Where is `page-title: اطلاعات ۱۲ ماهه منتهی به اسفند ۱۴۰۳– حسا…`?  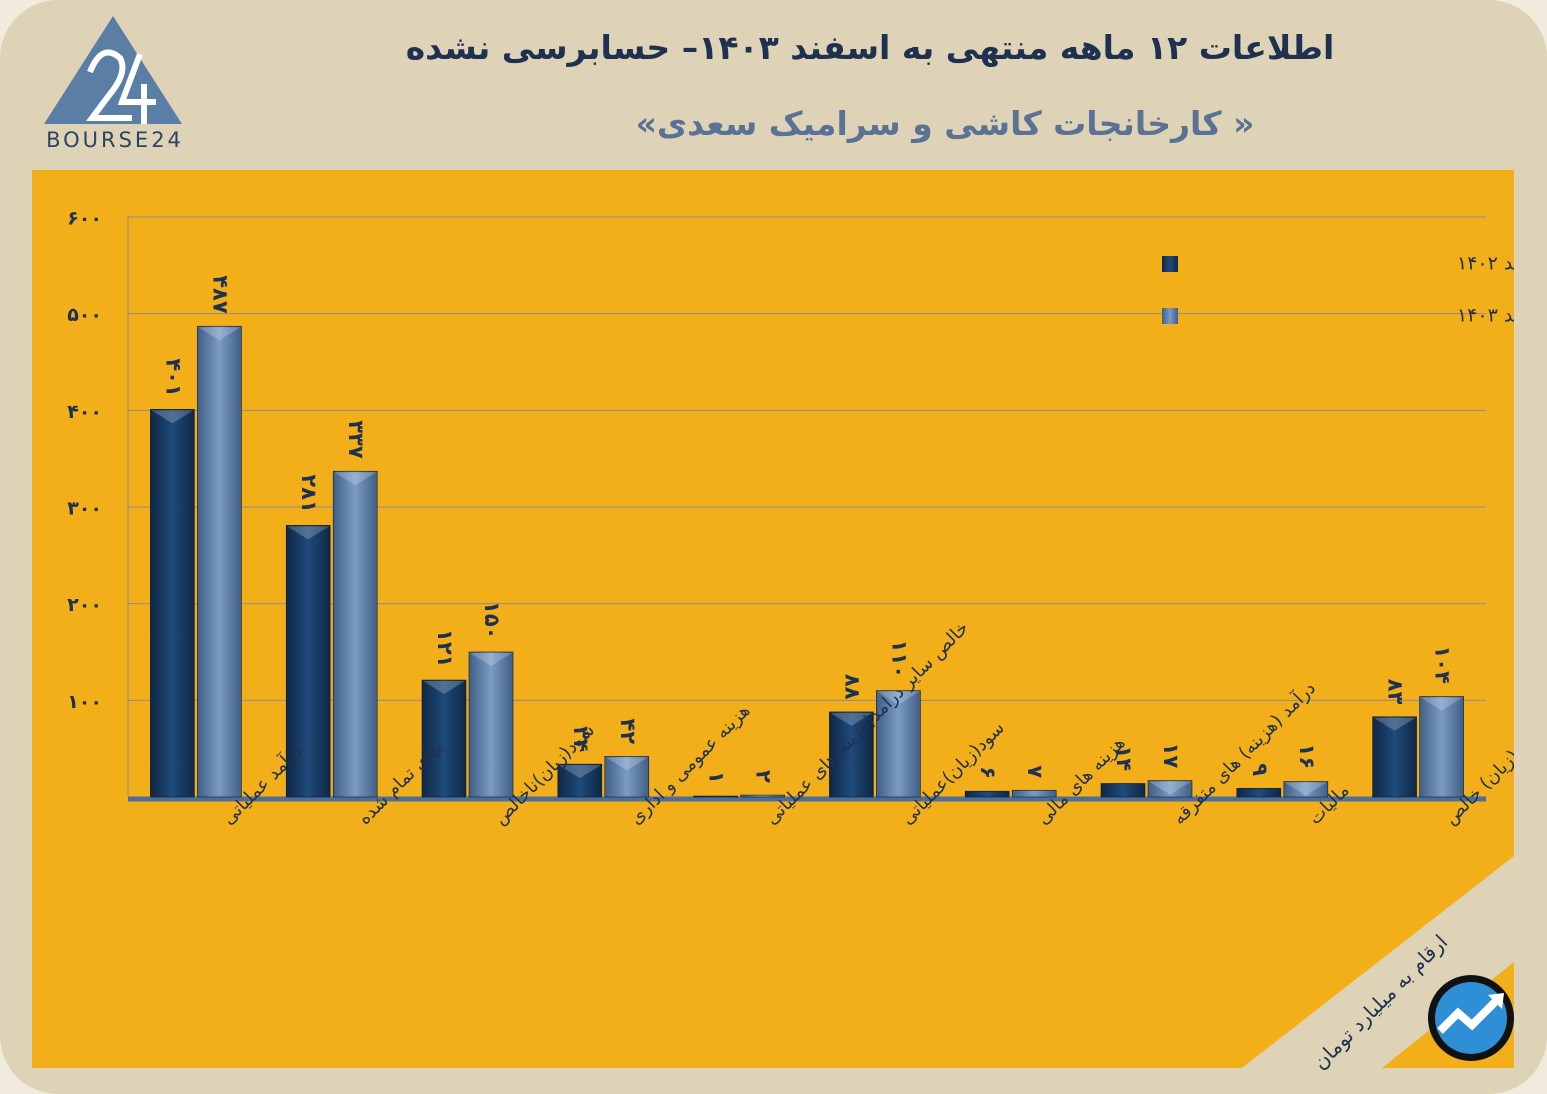 page-title: اطلاعات ۱۲ ماهه منتهی به اسفند ۱۴۰۳– حسا… is located at coordinates (870, 47).